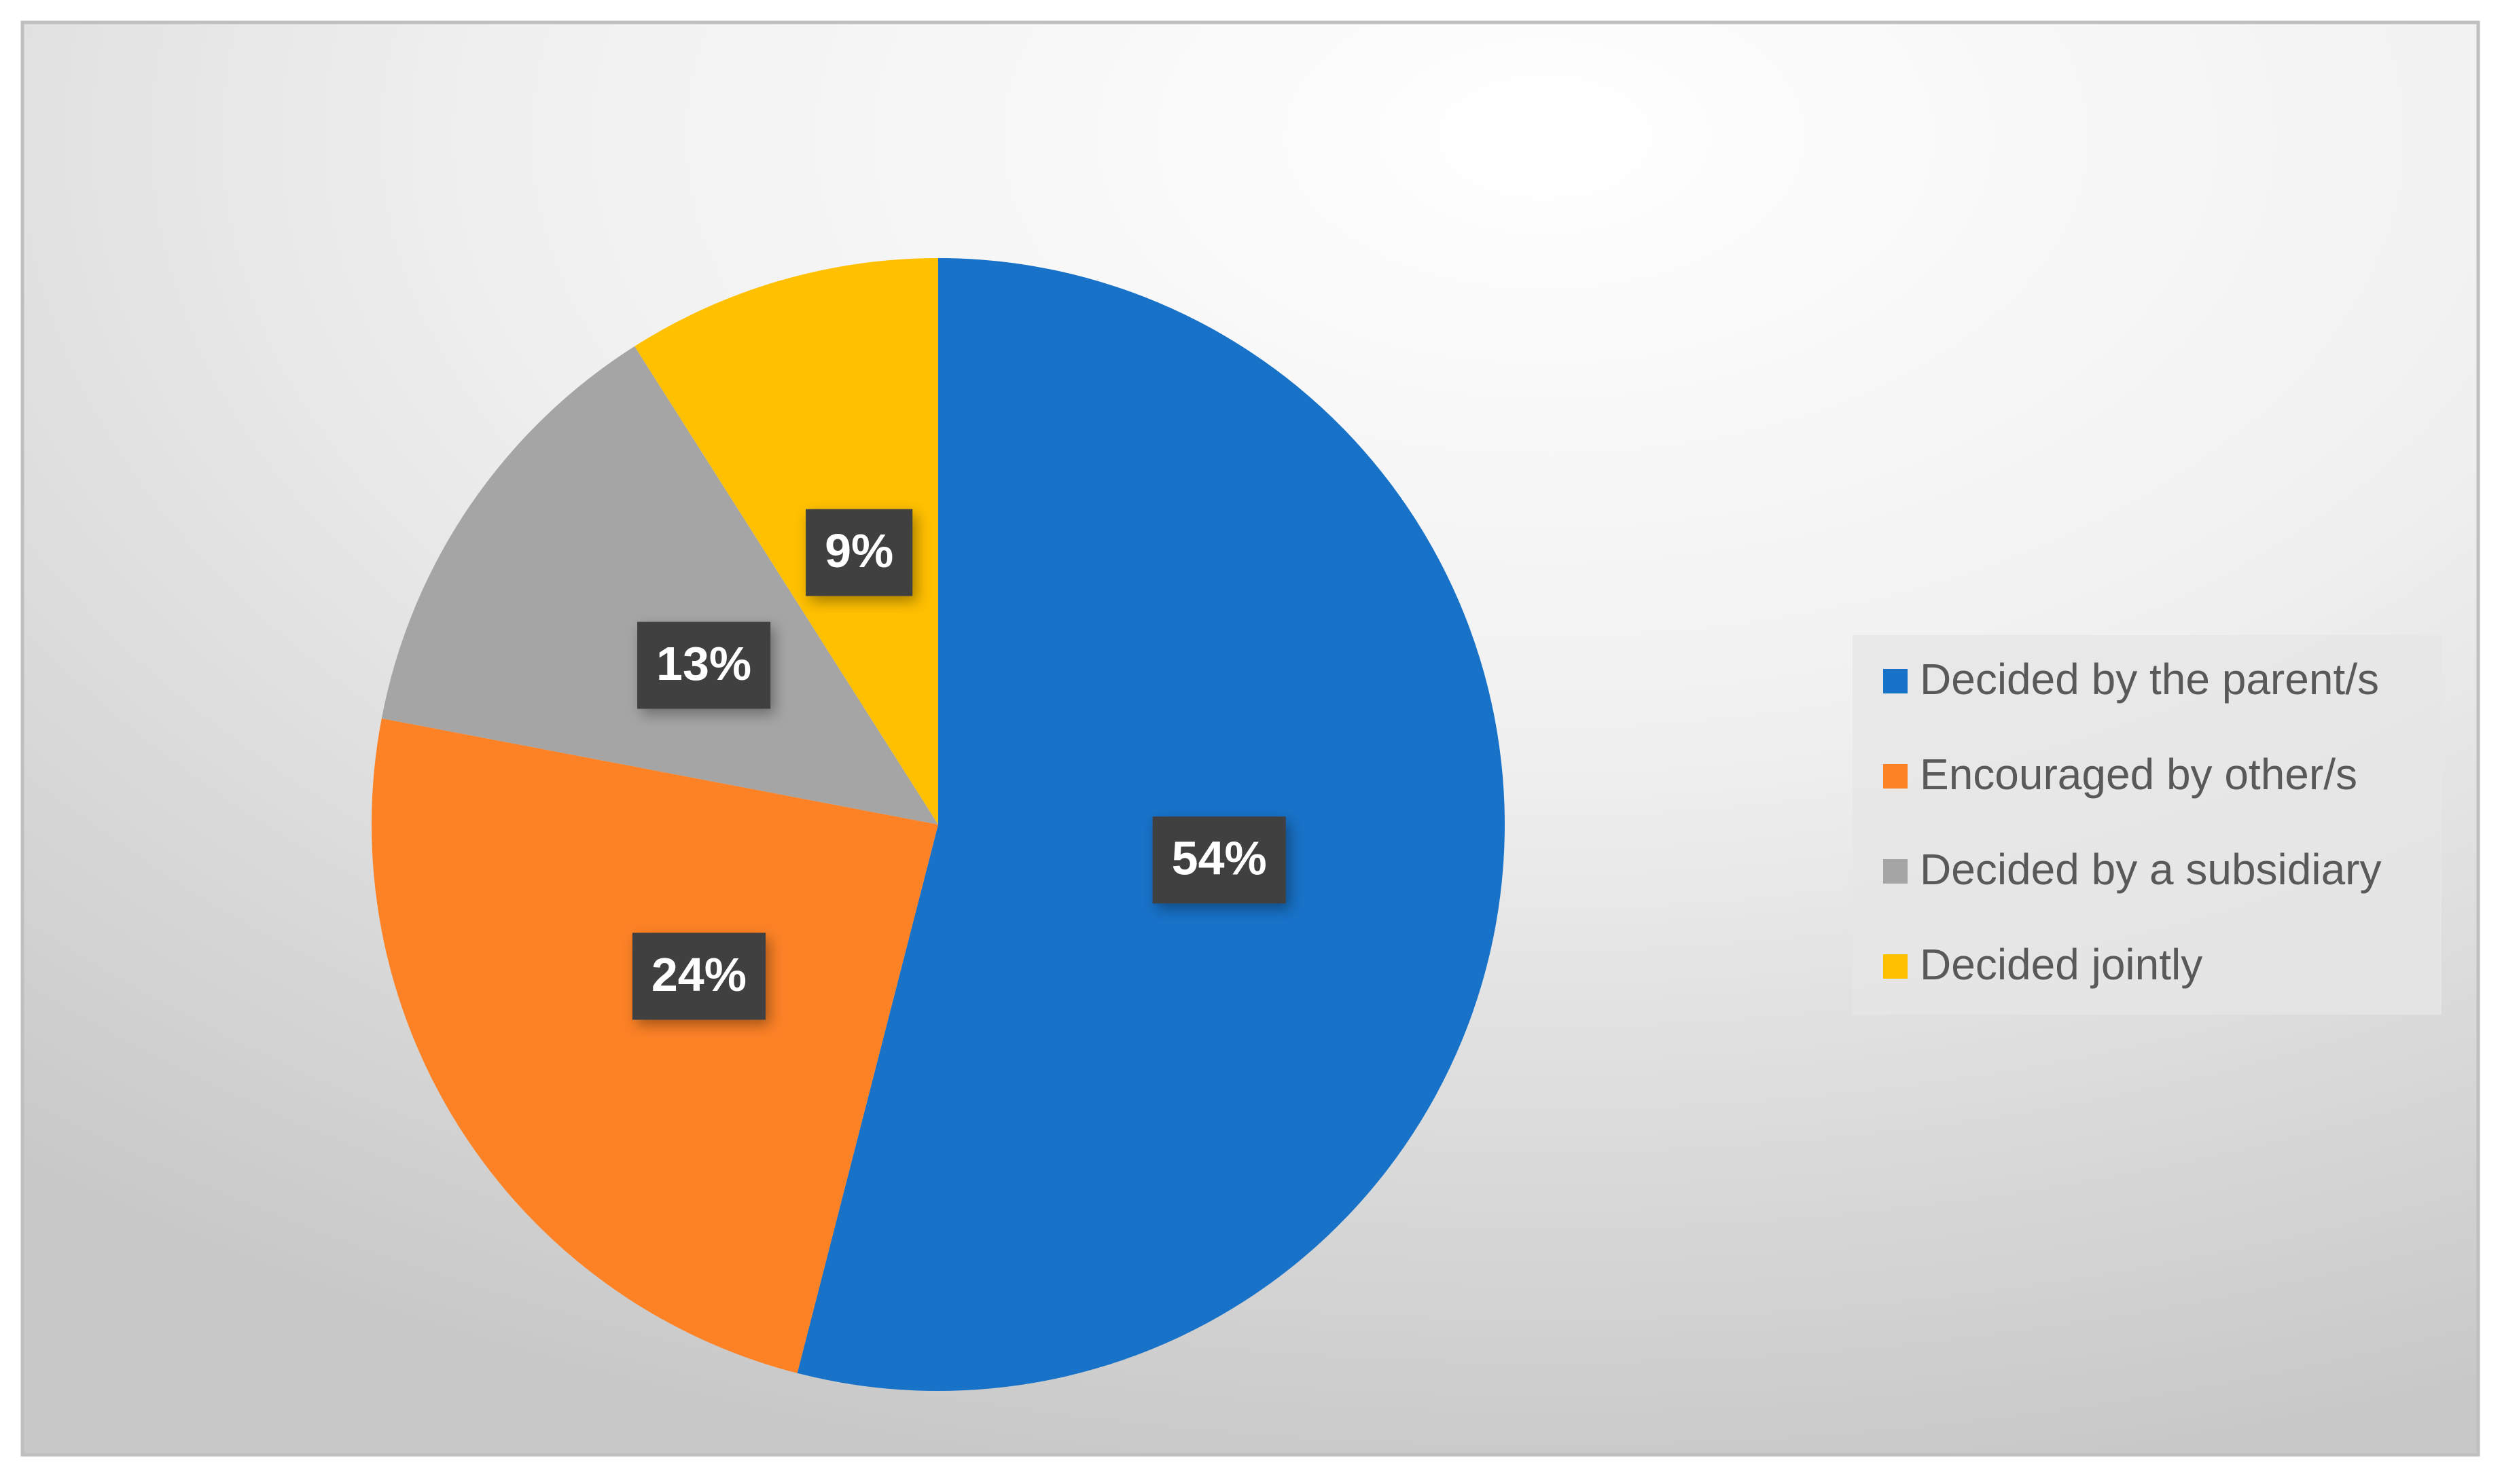  Describe the element at coordinates (2147, 825) in the screenshot. I see `legend-box` at that location.